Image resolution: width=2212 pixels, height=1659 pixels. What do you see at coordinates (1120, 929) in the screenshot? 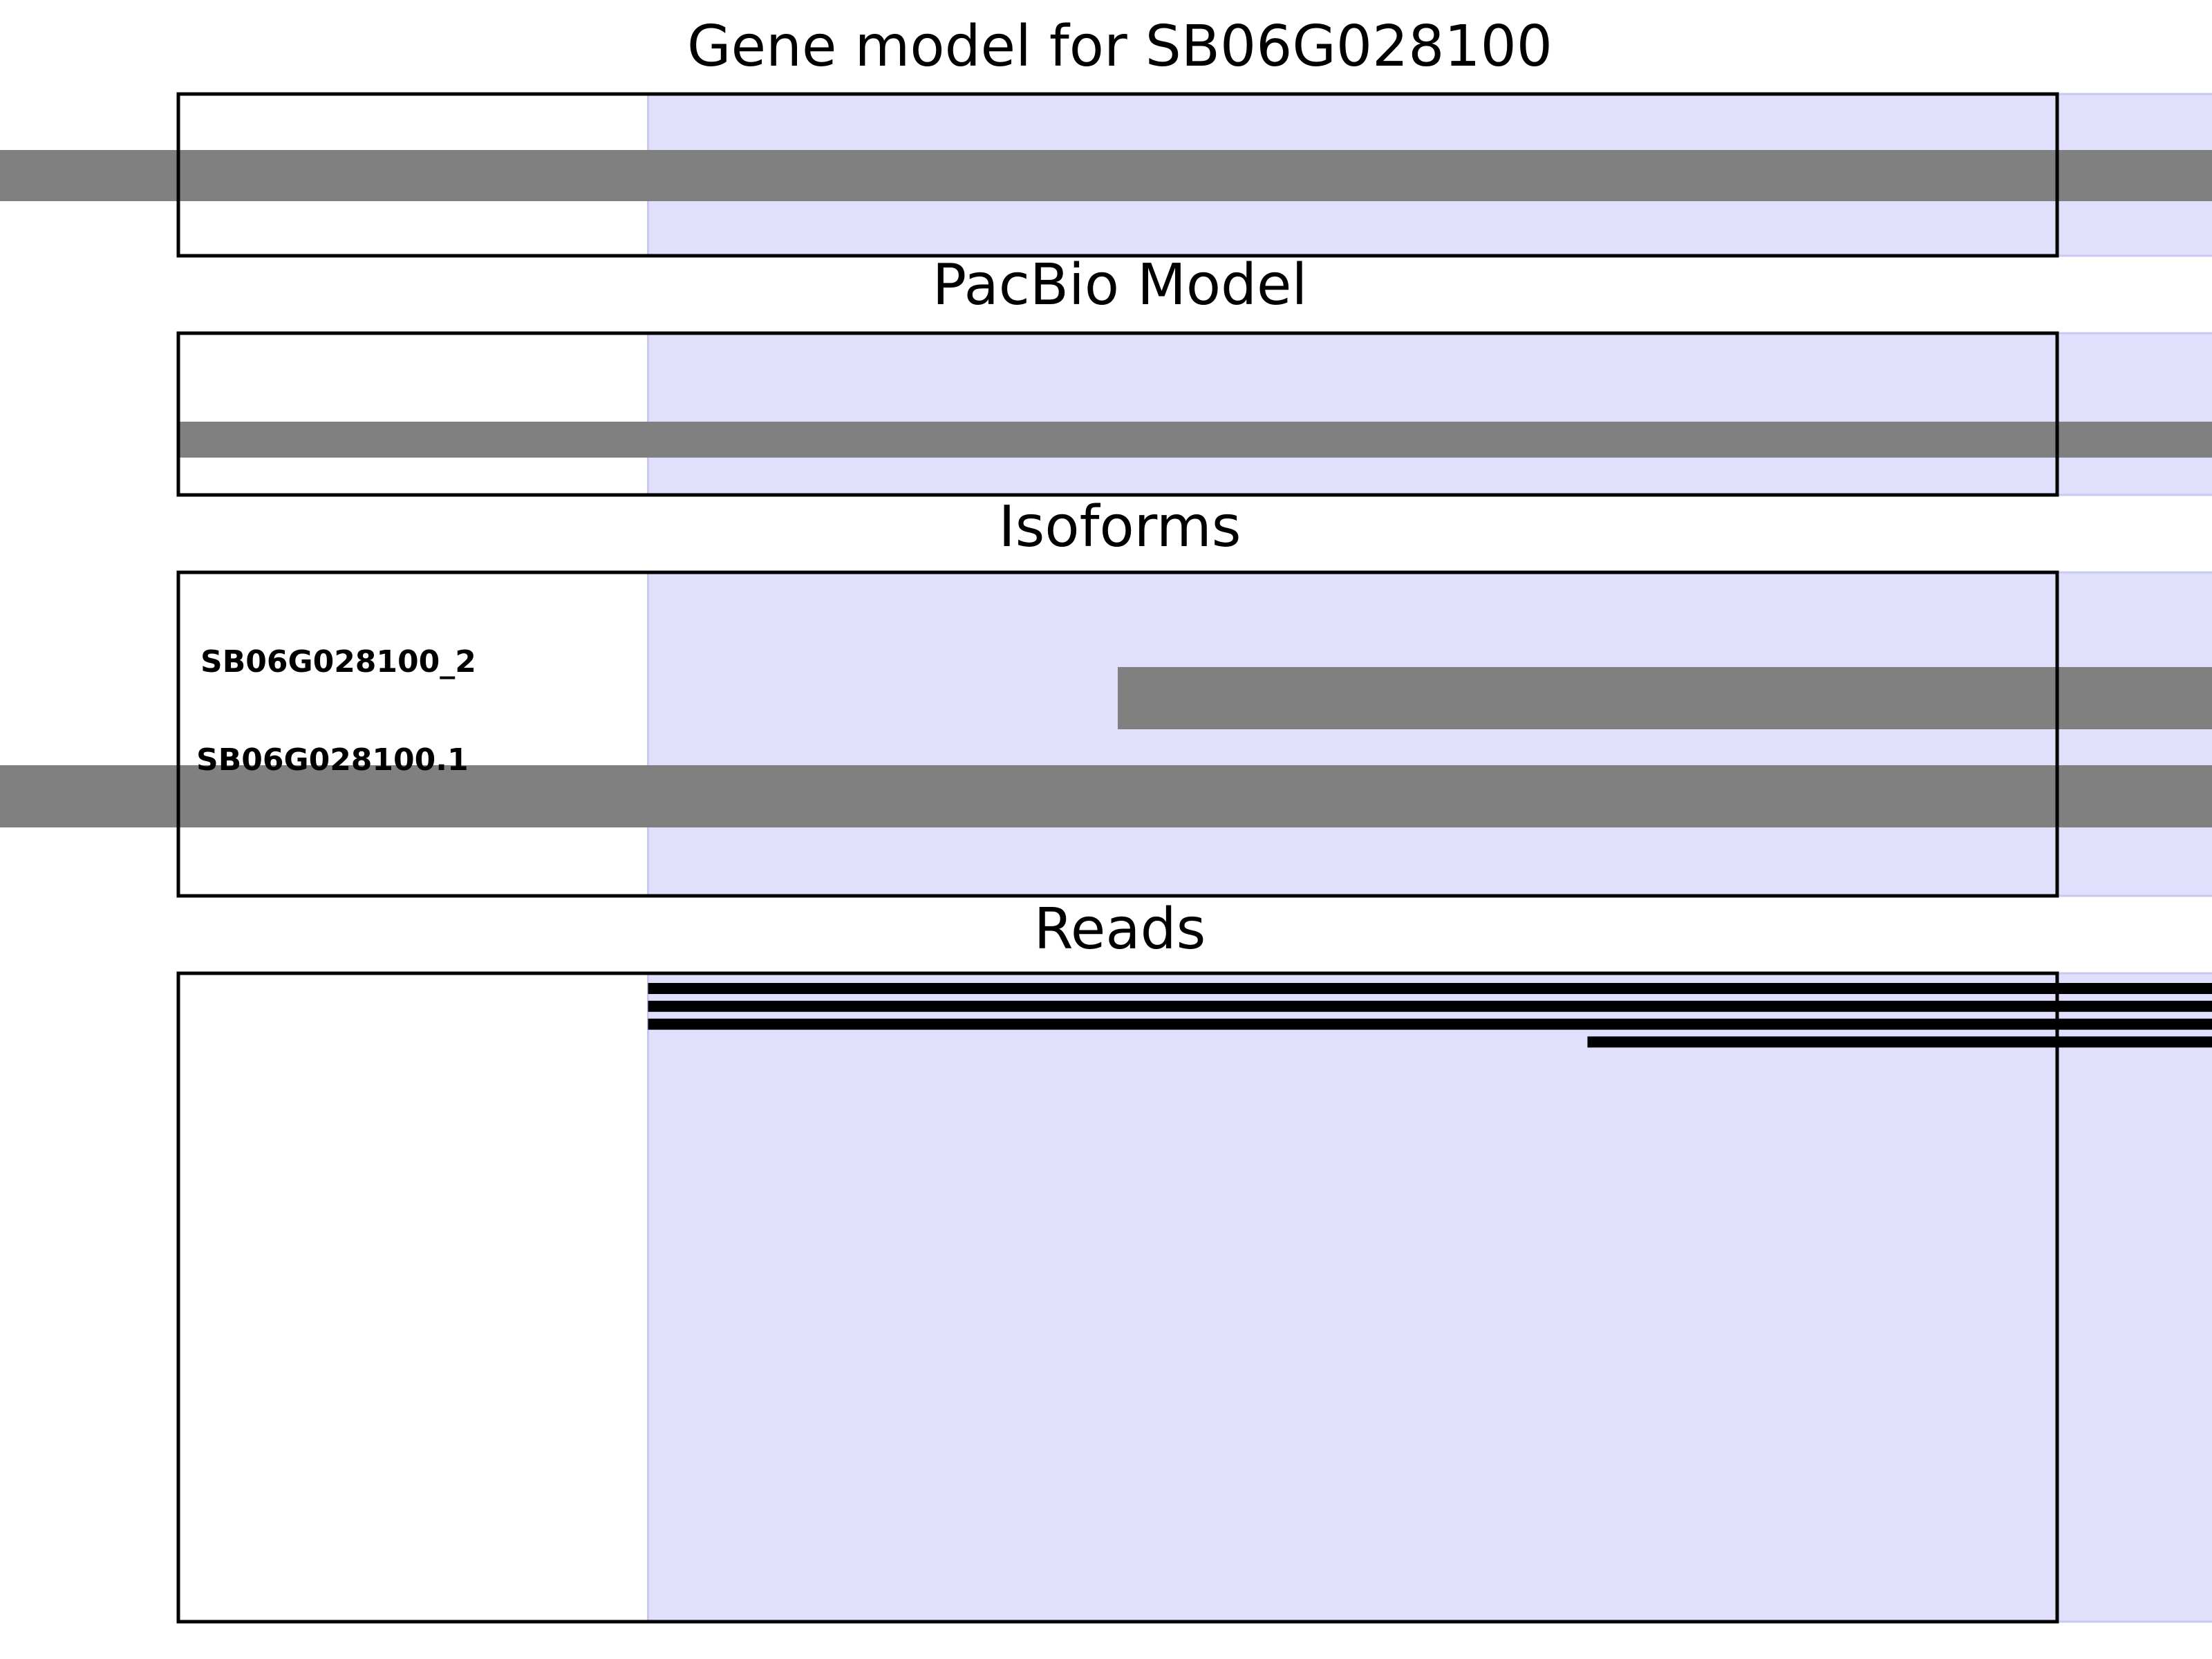
I see `panel-title-reads: Reads` at bounding box center [1120, 929].